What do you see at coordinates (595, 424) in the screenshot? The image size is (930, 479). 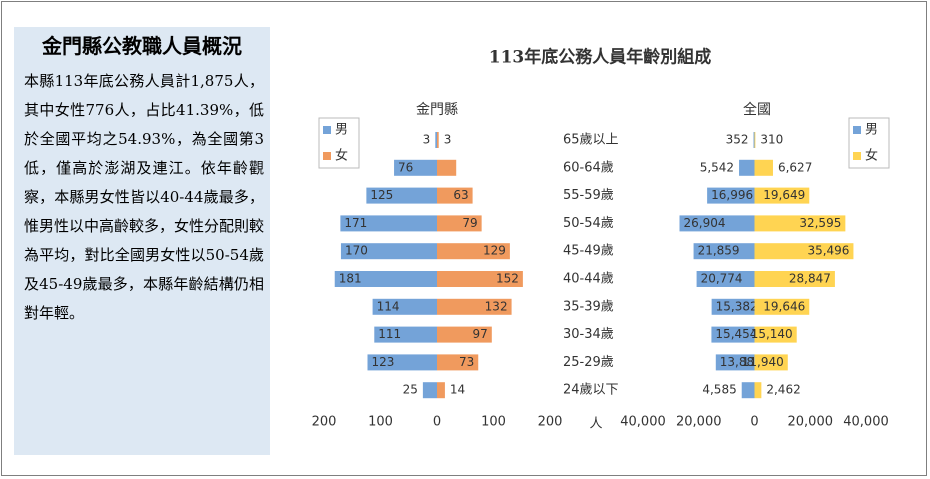 I see `x-axis-label: 人` at bounding box center [595, 424].